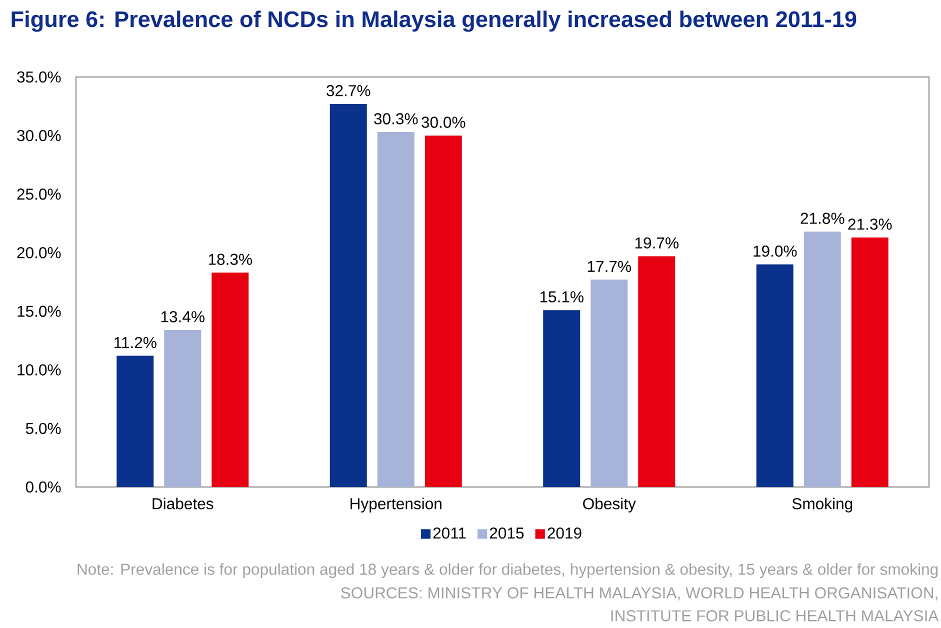 The image size is (941, 628). Describe the element at coordinates (822, 218) in the screenshot. I see `data-label: 21.8%` at that location.